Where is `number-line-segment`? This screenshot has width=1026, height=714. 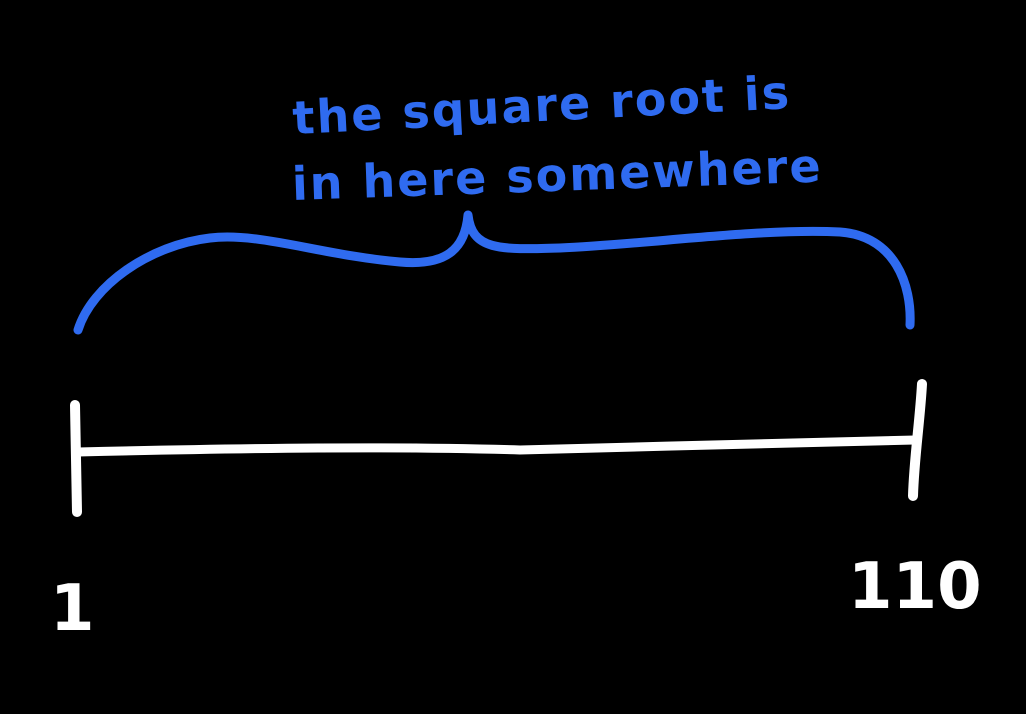 number-line-segment is located at coordinates (496, 446).